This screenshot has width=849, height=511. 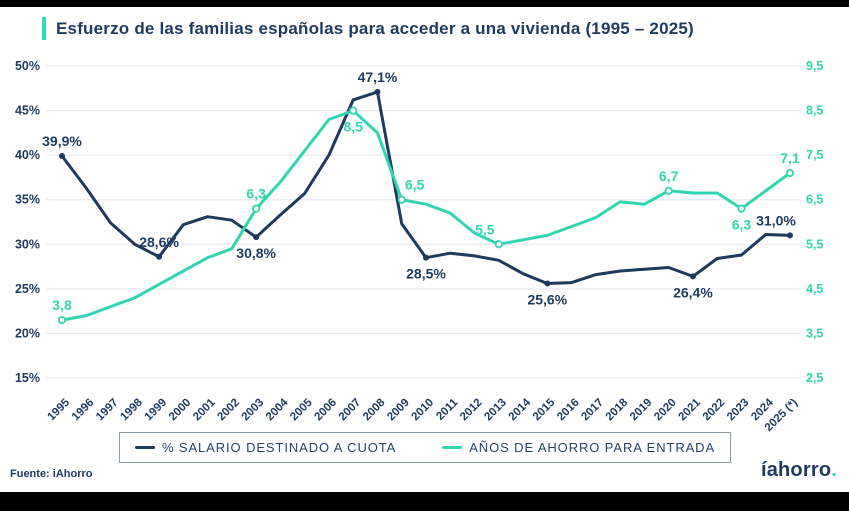 What do you see at coordinates (62, 141) in the screenshot?
I see `data-point-label: 39,9%` at bounding box center [62, 141].